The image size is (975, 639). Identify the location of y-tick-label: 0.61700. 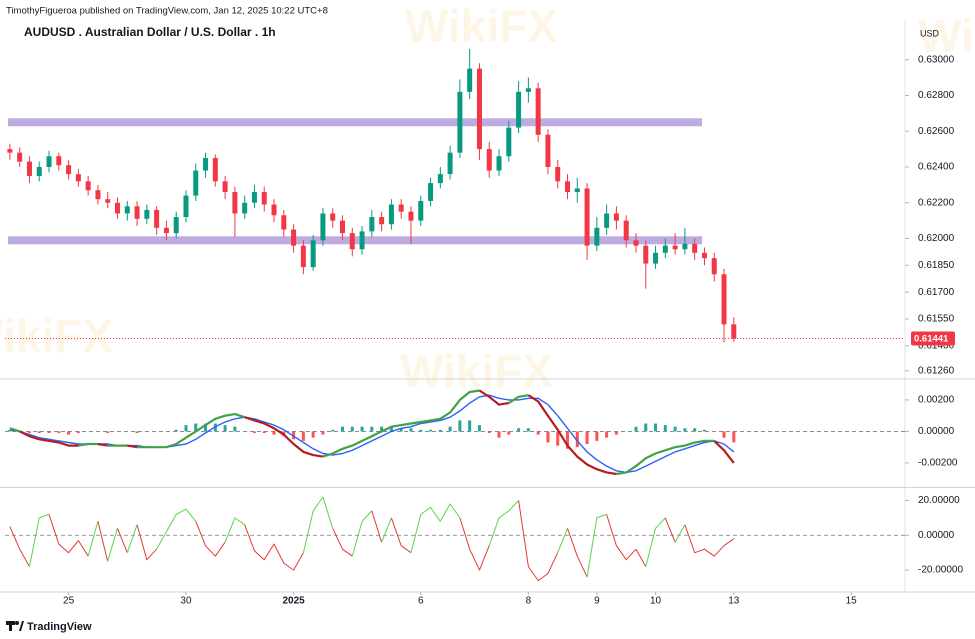
(936, 292).